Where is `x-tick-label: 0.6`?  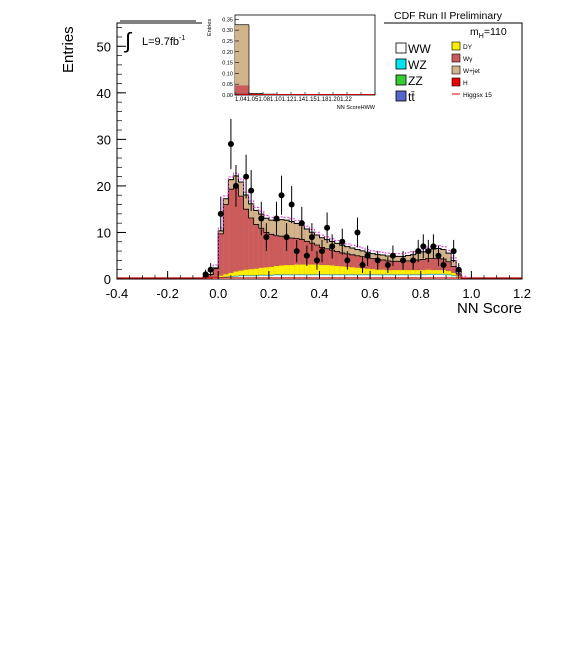 x-tick-label: 0.6 is located at coordinates (370, 293).